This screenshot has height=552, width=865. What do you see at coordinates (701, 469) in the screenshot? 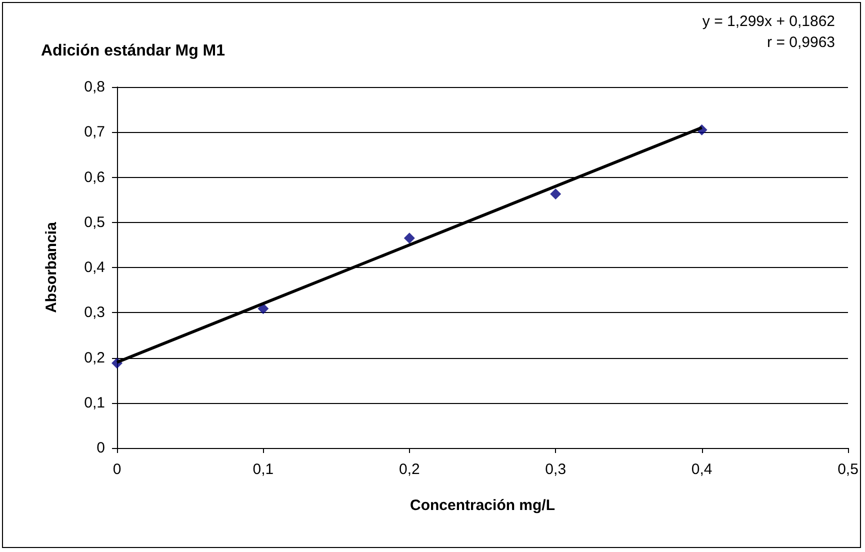
I see `x-tick-label: 0,4` at bounding box center [701, 469].